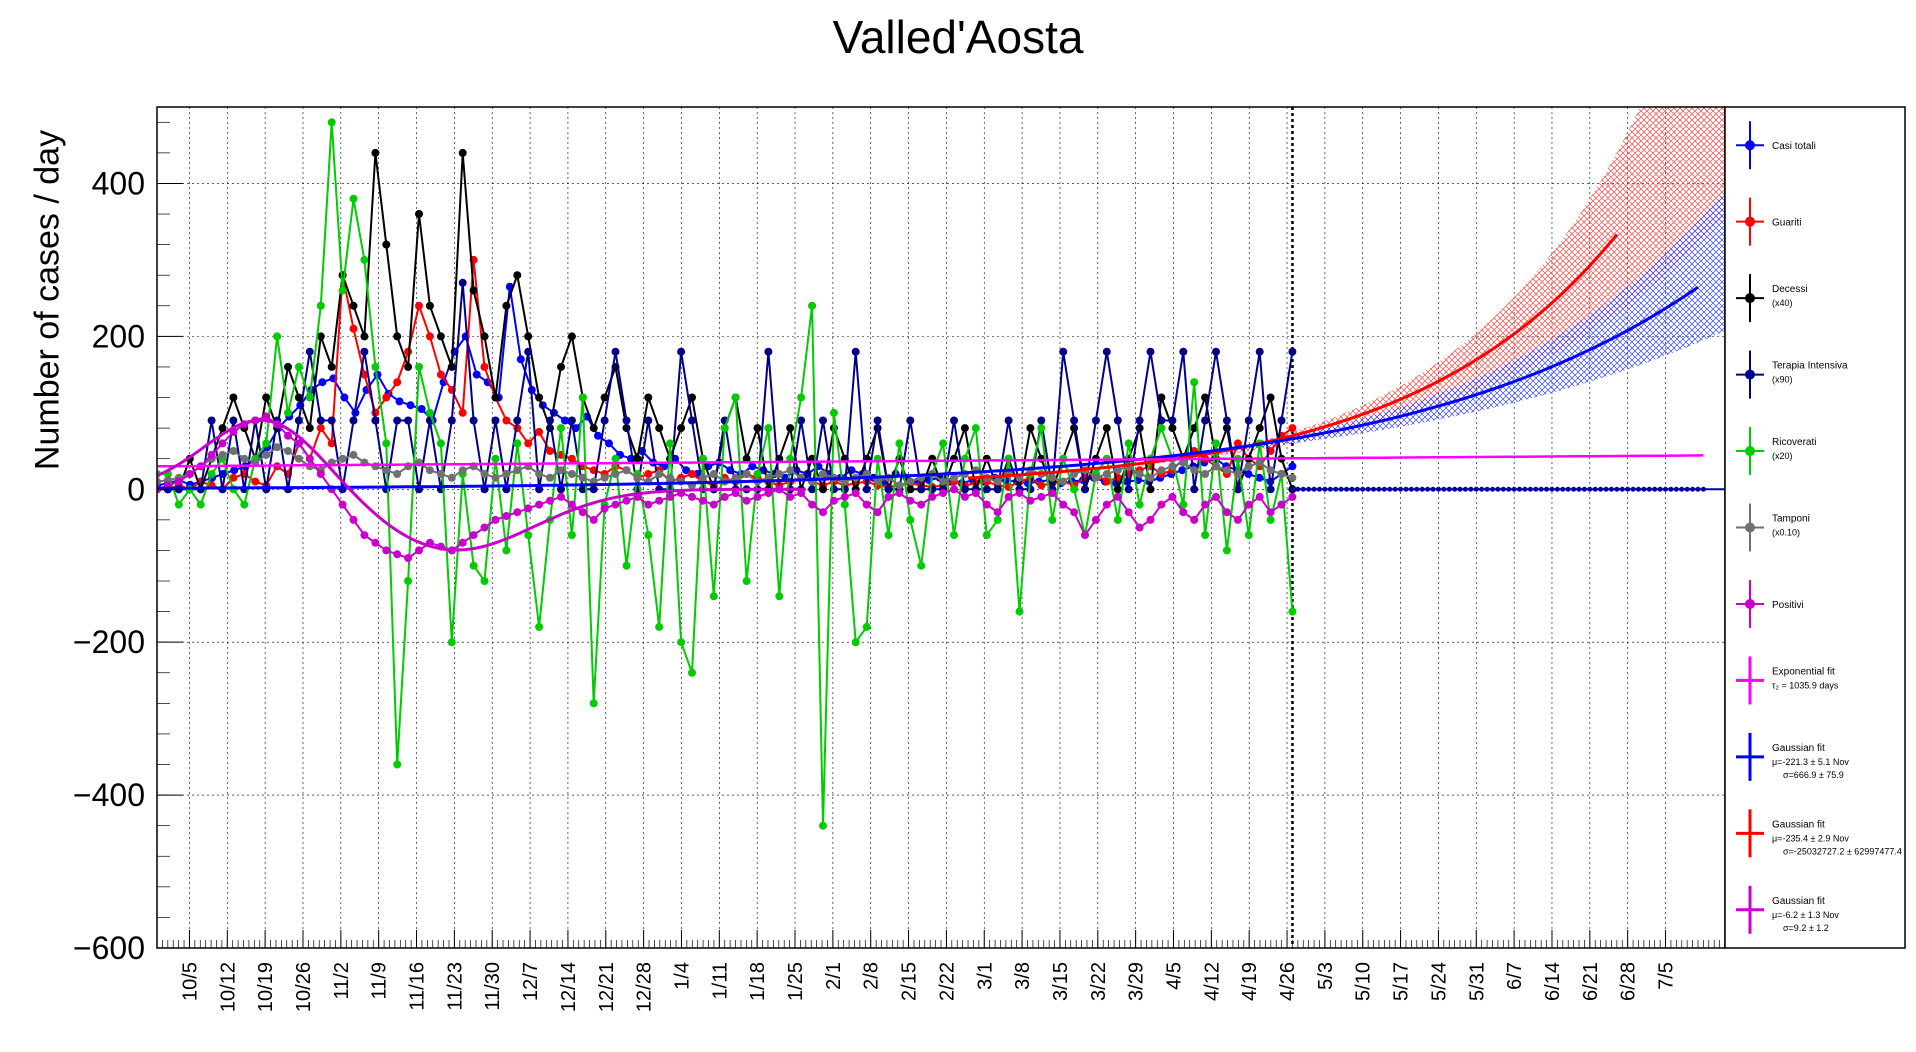  Describe the element at coordinates (607, 987) in the screenshot. I see `x-tick-label: 12/21` at that location.